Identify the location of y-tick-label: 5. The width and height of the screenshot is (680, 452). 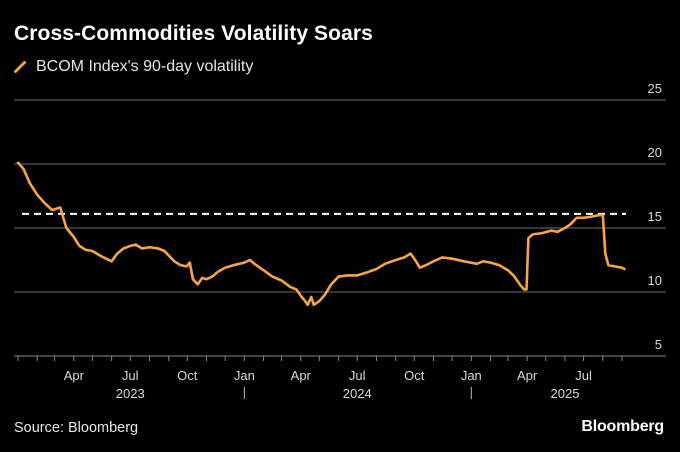
(658, 344).